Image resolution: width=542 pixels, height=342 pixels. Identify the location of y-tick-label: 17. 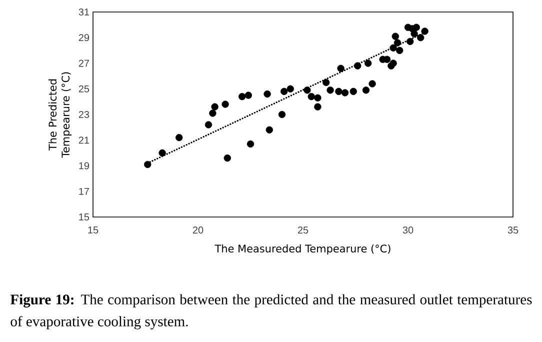
(84, 191).